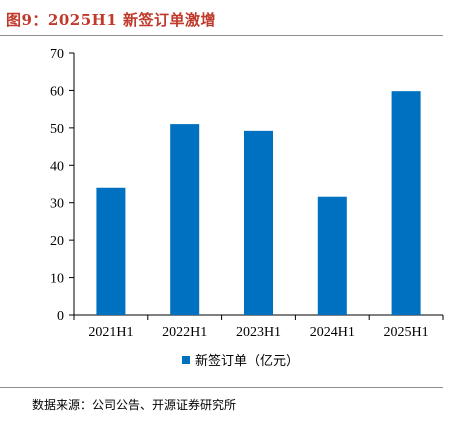 Image resolution: width=454 pixels, height=423 pixels. I want to click on bar-2024H1, so click(332, 255).